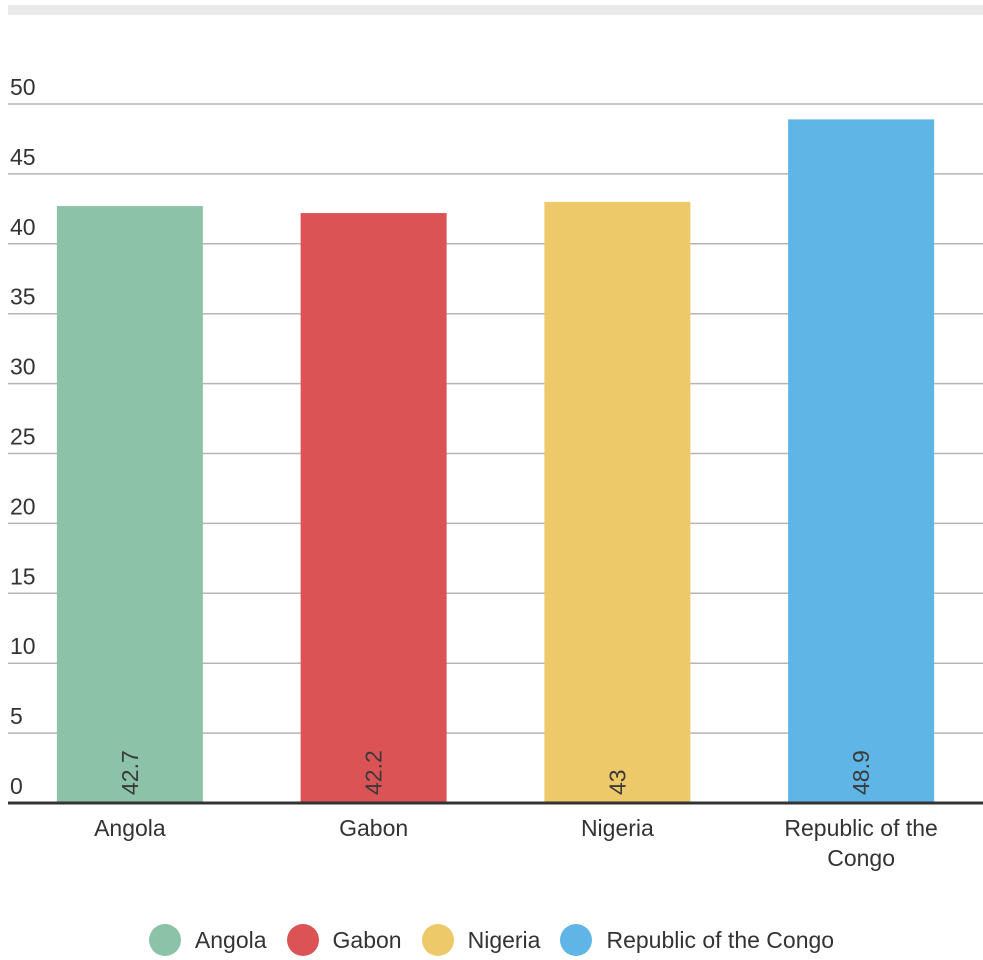 The width and height of the screenshot is (983, 960). Describe the element at coordinates (720, 939) in the screenshot. I see `legend-label-republic-of-the-congo: Republic of the Congo` at that location.